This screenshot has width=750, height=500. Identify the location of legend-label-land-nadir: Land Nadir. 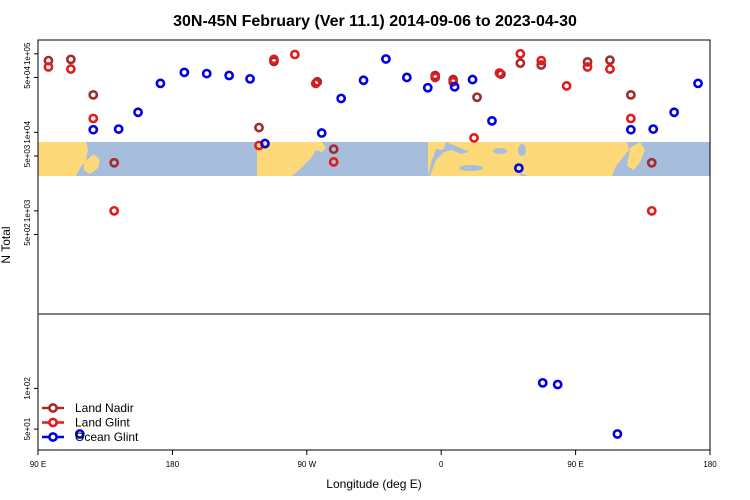
(104, 408).